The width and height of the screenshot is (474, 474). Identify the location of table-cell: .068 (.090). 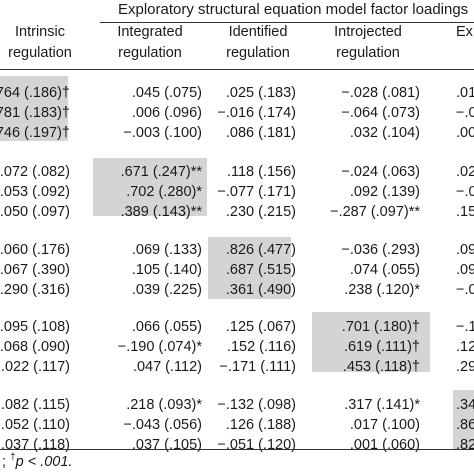
(35, 347).